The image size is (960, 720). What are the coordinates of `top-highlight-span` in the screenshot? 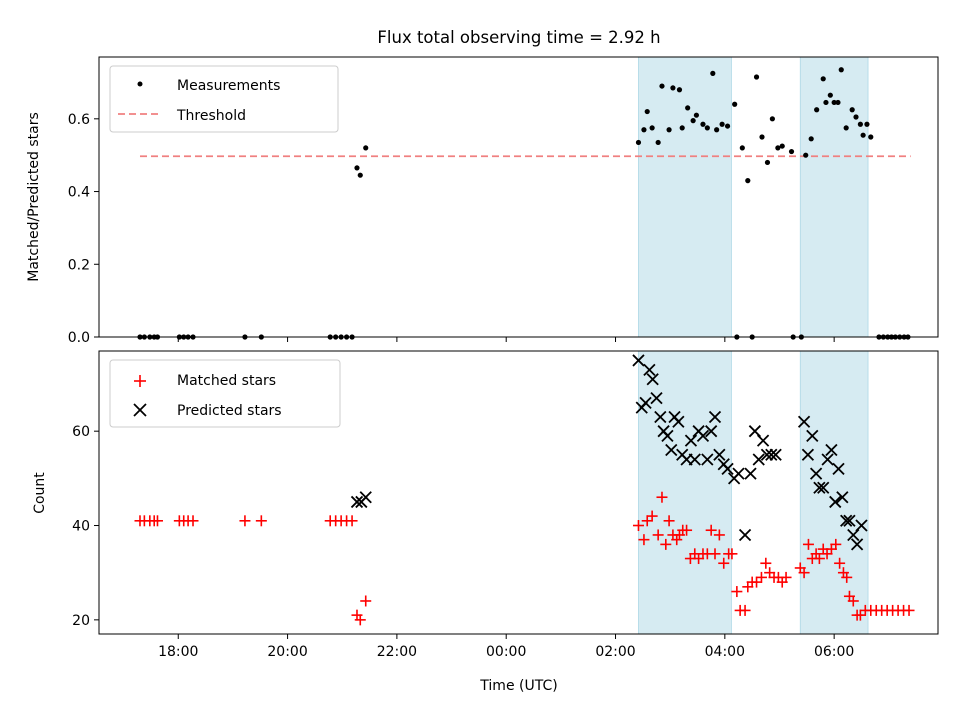 It's located at (685, 197).